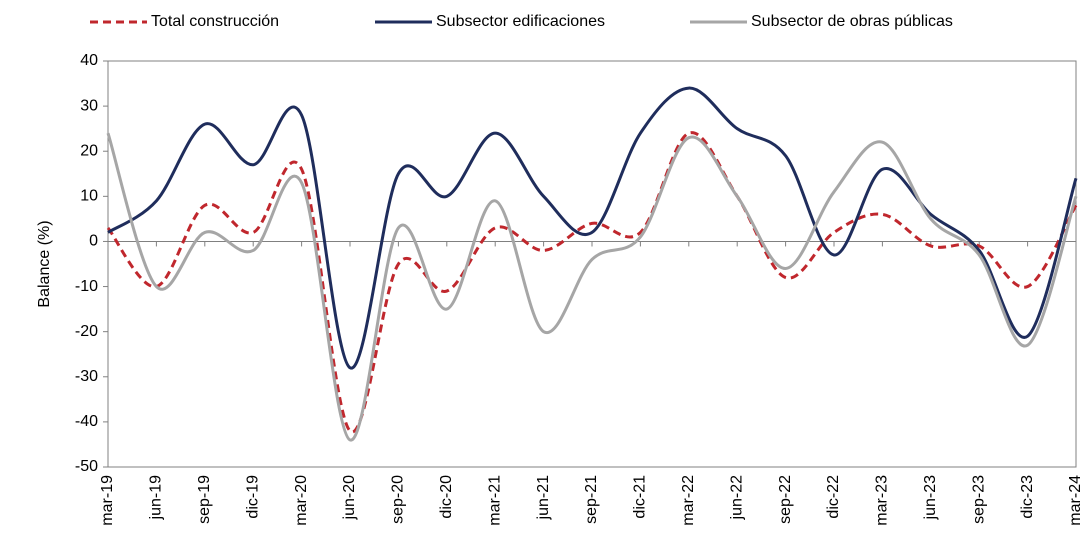 The width and height of the screenshot is (1086, 552). Describe the element at coordinates (494, 500) in the screenshot. I see `x-tick-label: mar-21` at that location.